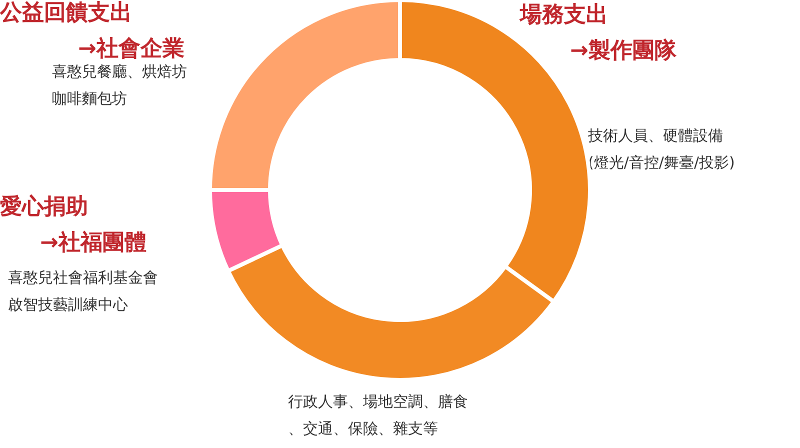  Describe the element at coordinates (73, 225) in the screenshot. I see `slice-label: 愛心捐助 →社福團體` at that location.